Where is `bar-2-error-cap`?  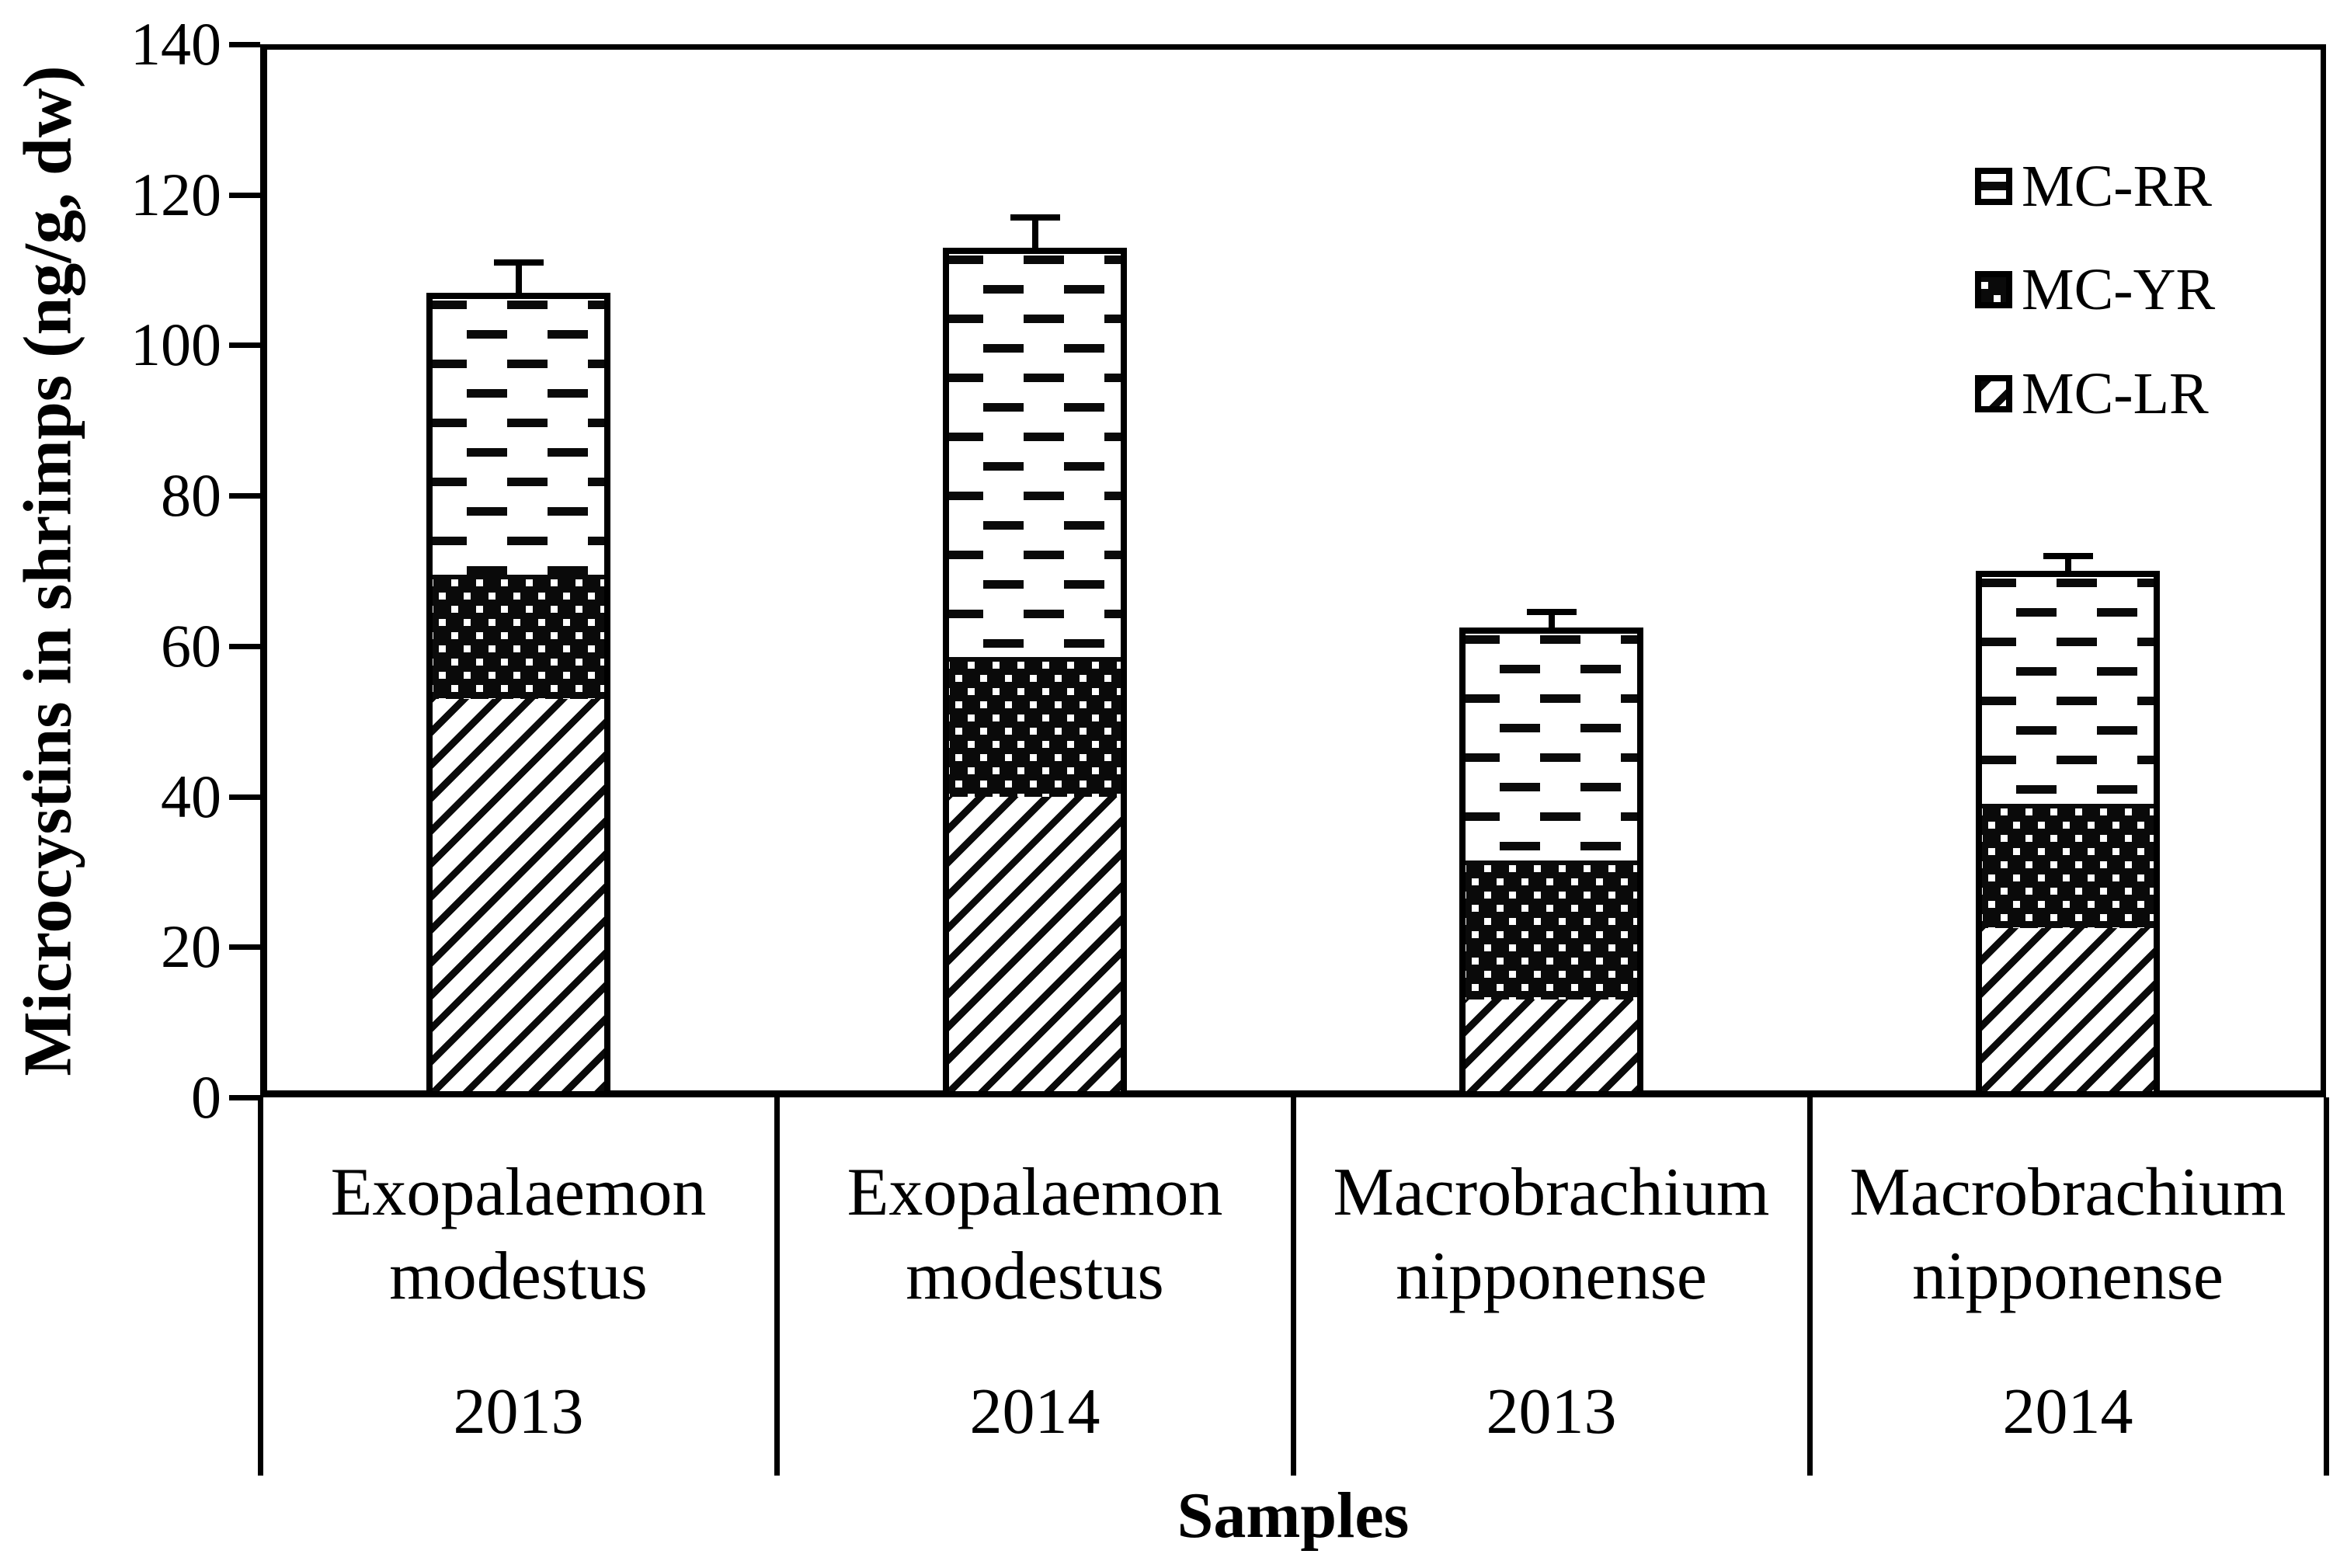 bar-2-error-cap is located at coordinates (1035, 218).